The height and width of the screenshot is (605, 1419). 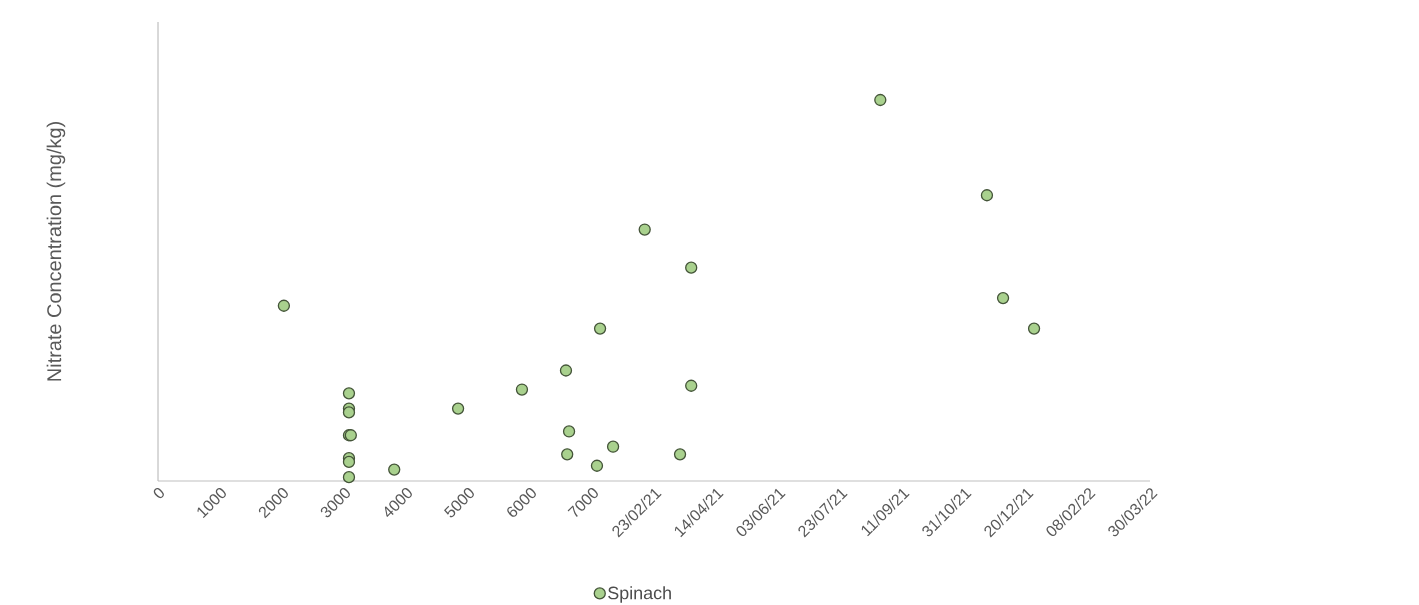 What do you see at coordinates (158, 493) in the screenshot?
I see `x-tick-label: 0` at bounding box center [158, 493].